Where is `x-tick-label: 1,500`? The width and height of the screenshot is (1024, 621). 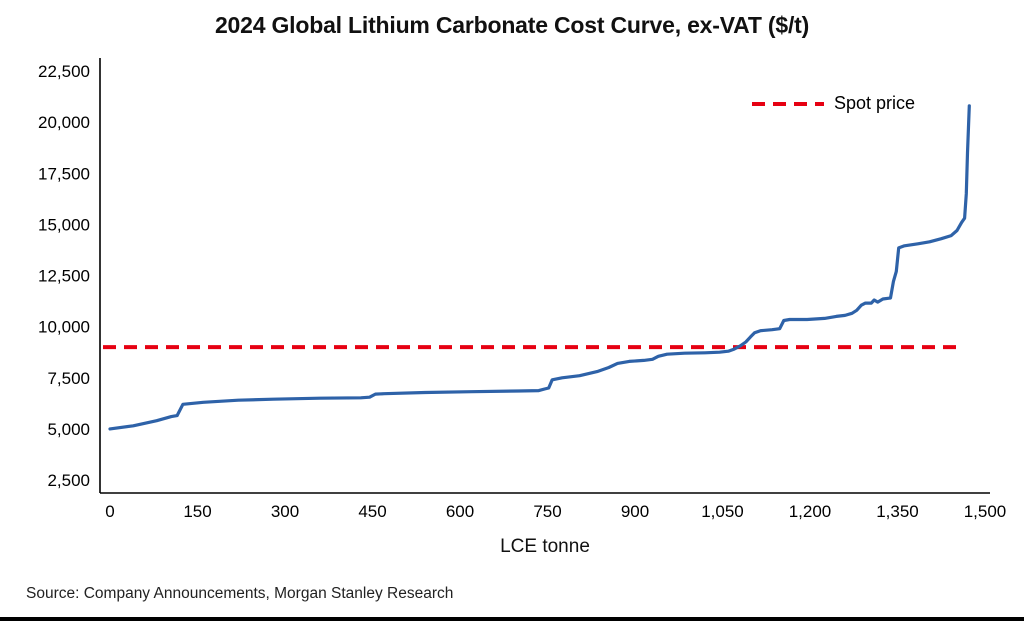 x-tick-label: 1,500 is located at coordinates (985, 511).